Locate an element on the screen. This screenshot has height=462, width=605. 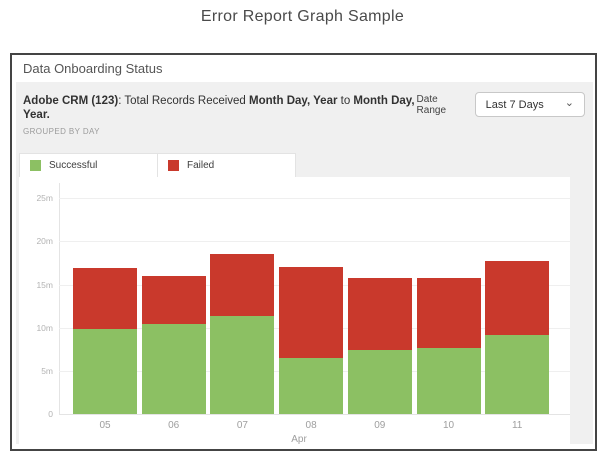
x-tick-label: 09 is located at coordinates (380, 425).